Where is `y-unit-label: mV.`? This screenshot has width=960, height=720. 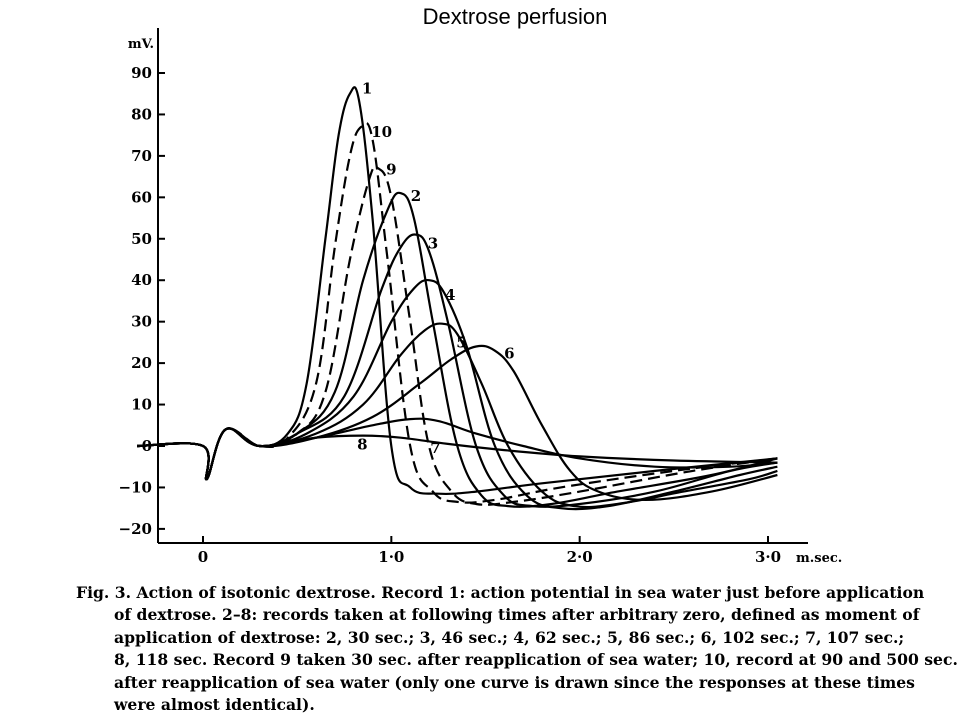
y-unit-label: mV. is located at coordinates (141, 44).